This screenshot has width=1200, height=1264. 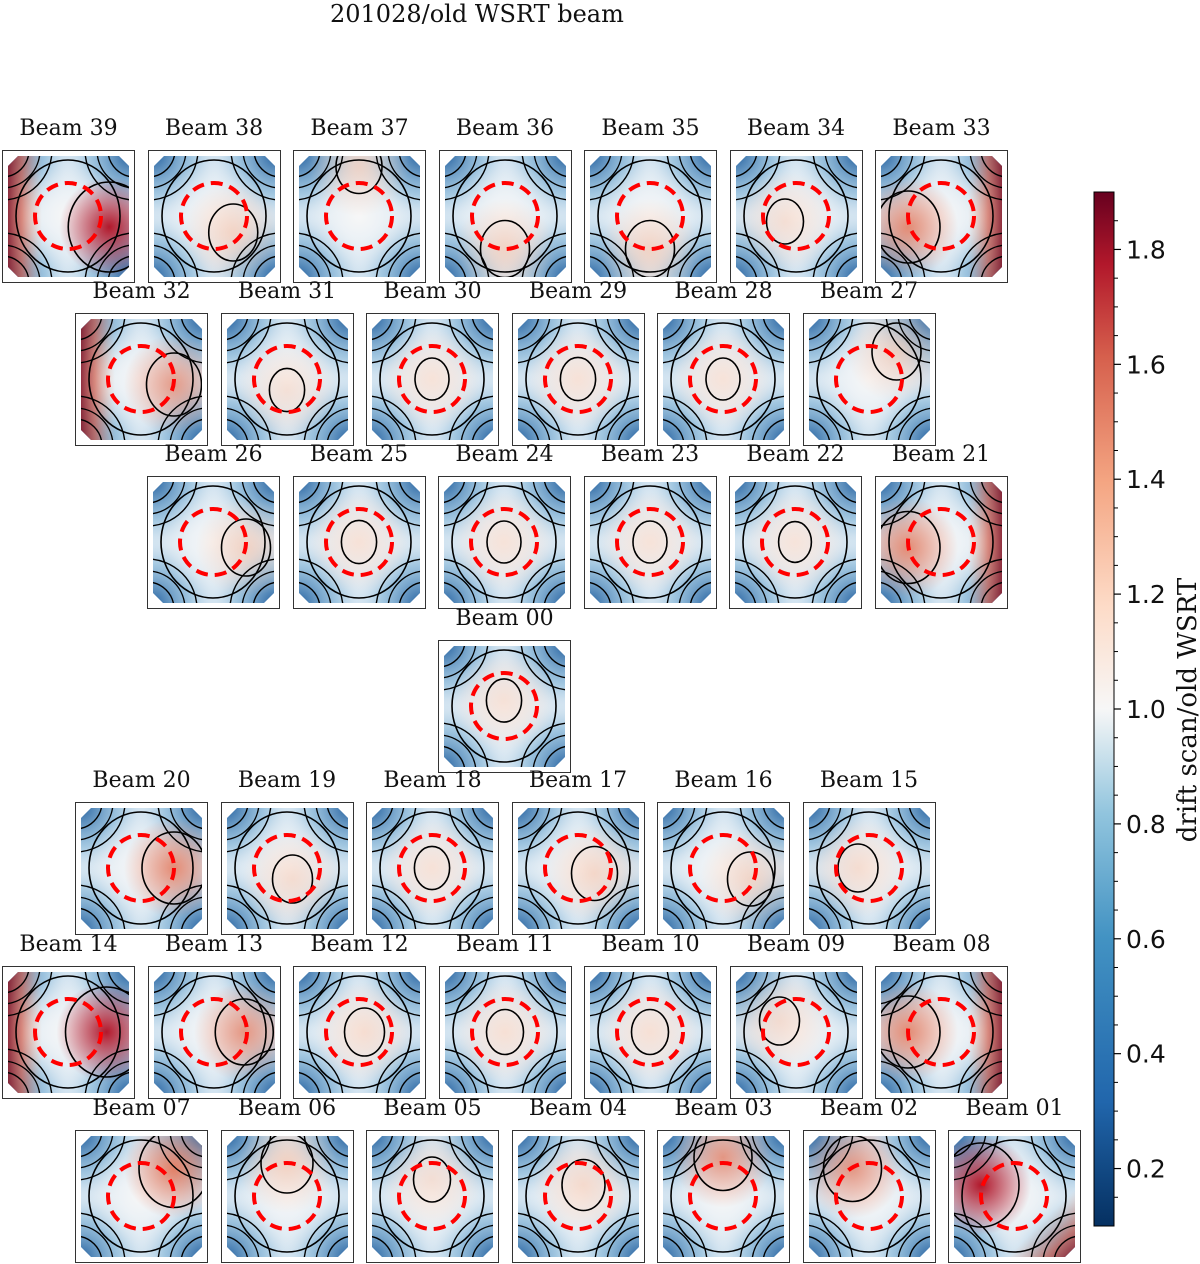 What do you see at coordinates (213, 454) in the screenshot?
I see `beam-title: Beam 26` at bounding box center [213, 454].